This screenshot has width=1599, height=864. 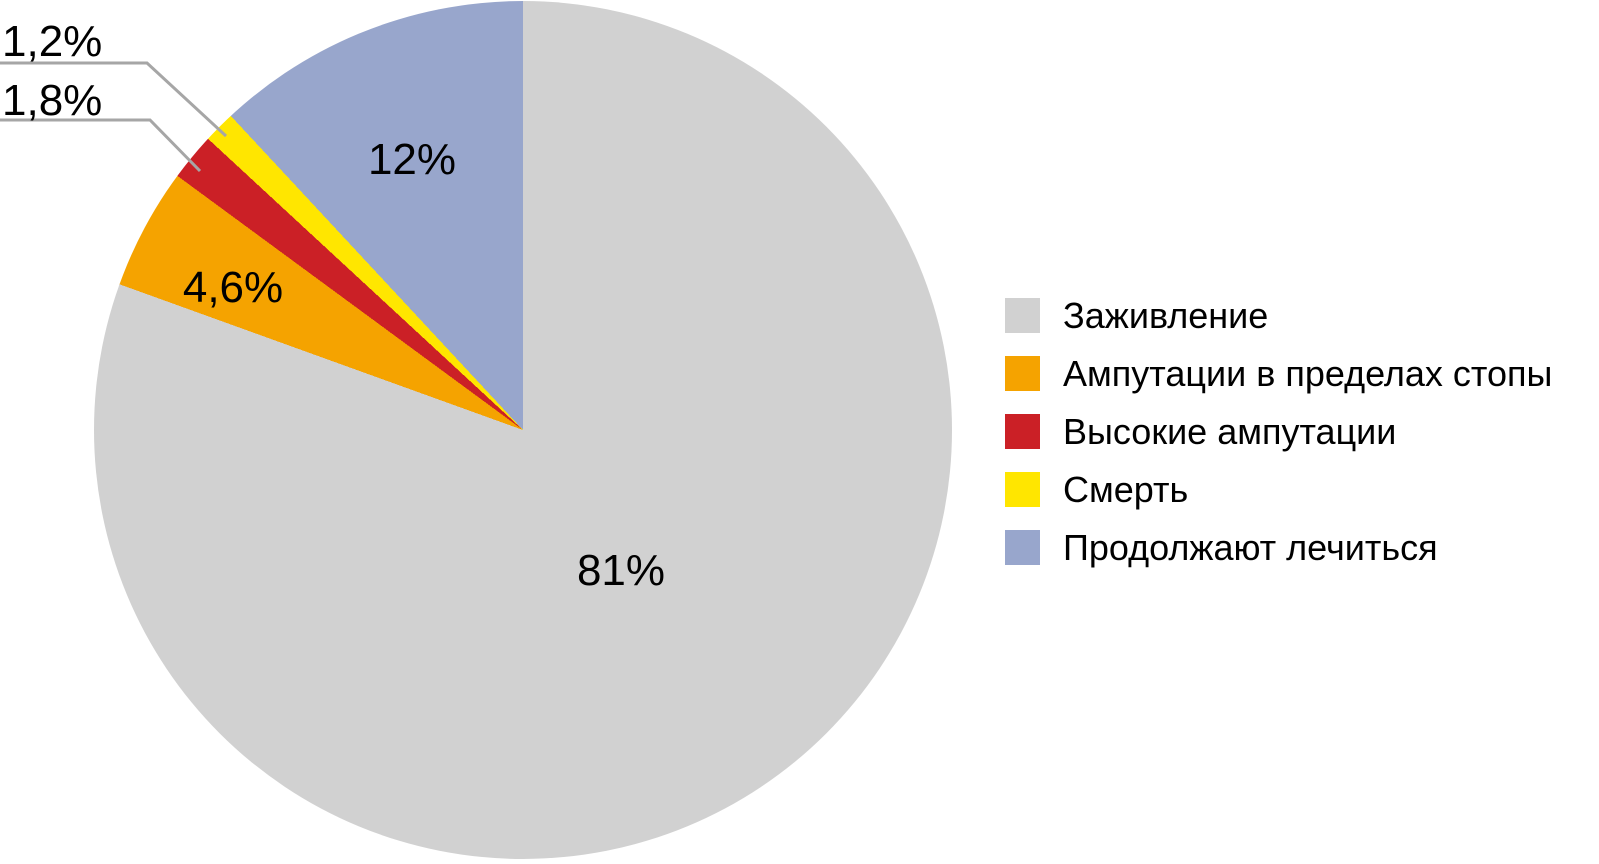 I want to click on legend-item-foot-amputations: Ампутации в пределах стопы, so click(x=1279, y=373).